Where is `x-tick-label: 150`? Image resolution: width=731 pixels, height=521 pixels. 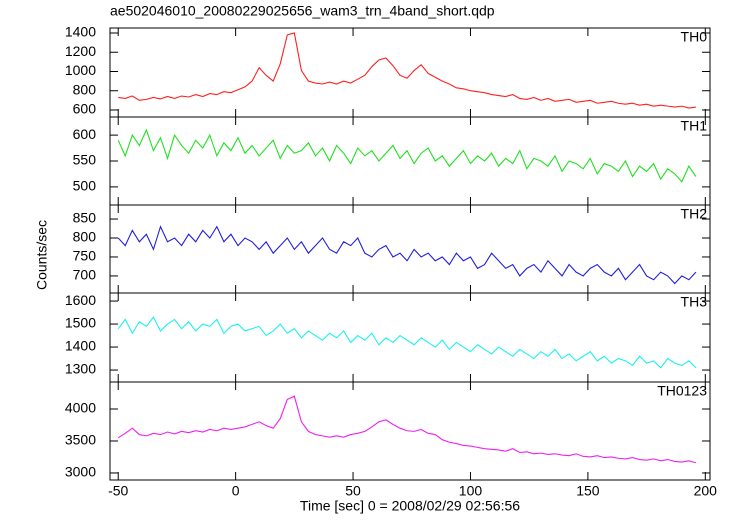 x-tick-label: 150 is located at coordinates (588, 491).